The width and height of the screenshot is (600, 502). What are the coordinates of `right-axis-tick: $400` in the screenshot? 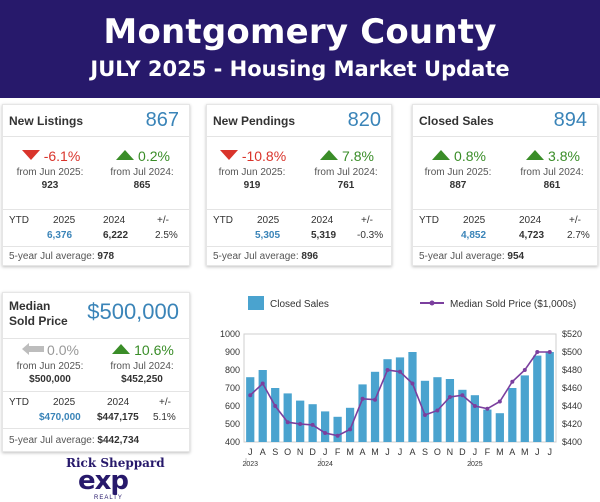 It's located at (572, 442).